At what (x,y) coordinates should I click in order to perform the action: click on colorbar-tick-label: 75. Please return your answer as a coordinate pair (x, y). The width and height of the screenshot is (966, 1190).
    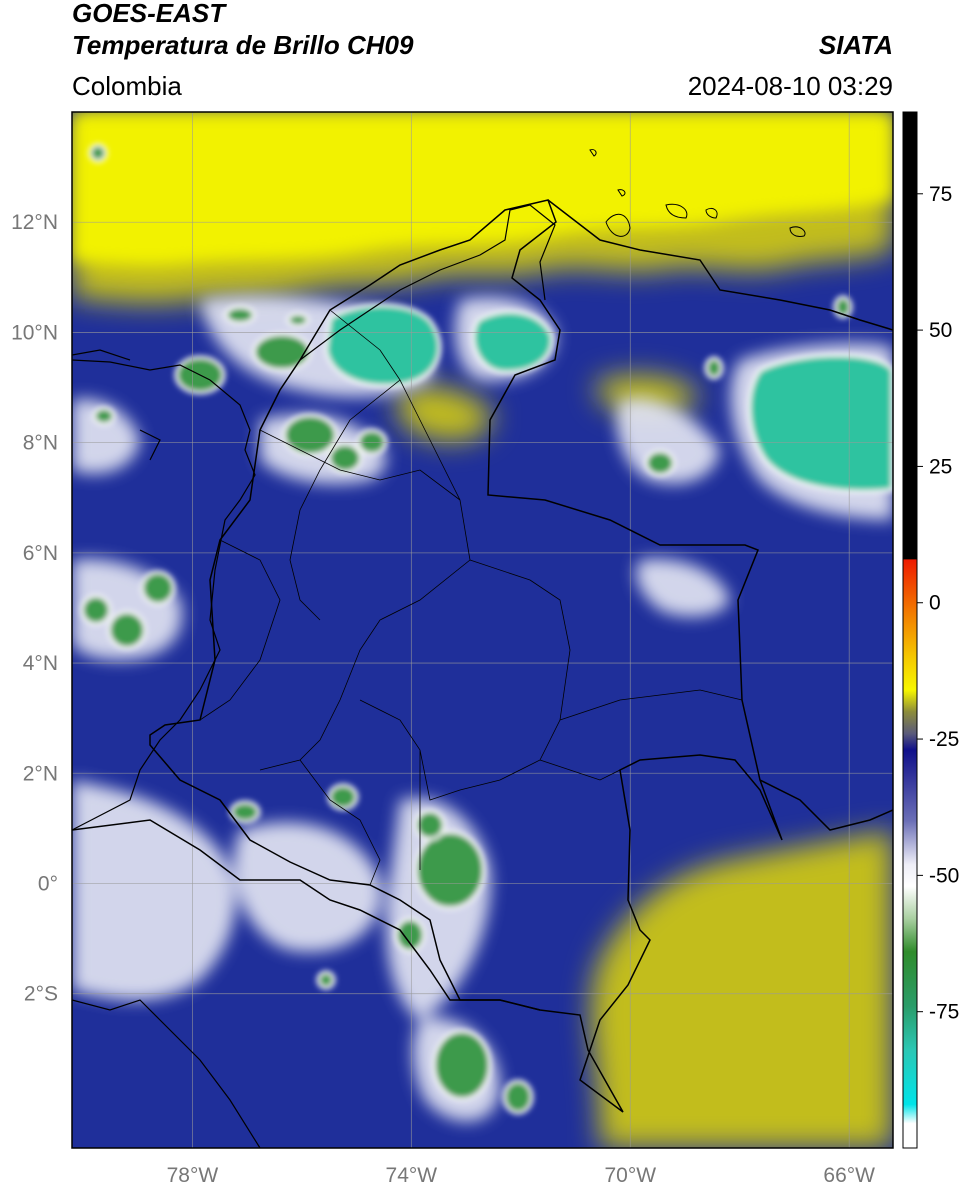
    Looking at the image, I should click on (940, 194).